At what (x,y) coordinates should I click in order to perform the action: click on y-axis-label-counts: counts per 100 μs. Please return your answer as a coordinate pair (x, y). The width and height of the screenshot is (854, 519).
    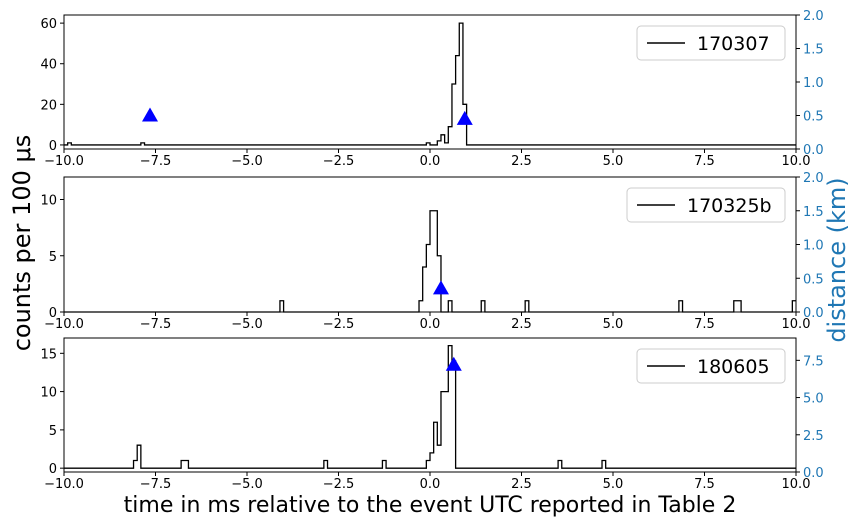
    Looking at the image, I should click on (22, 243).